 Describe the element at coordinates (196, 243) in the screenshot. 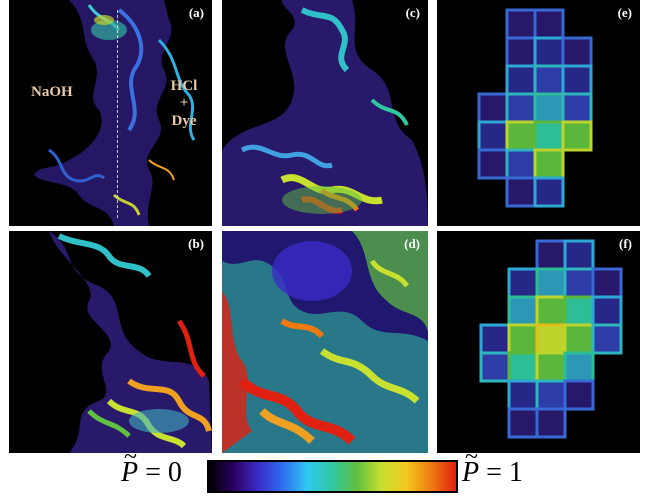

I see `panel-b-label: (b)` at that location.